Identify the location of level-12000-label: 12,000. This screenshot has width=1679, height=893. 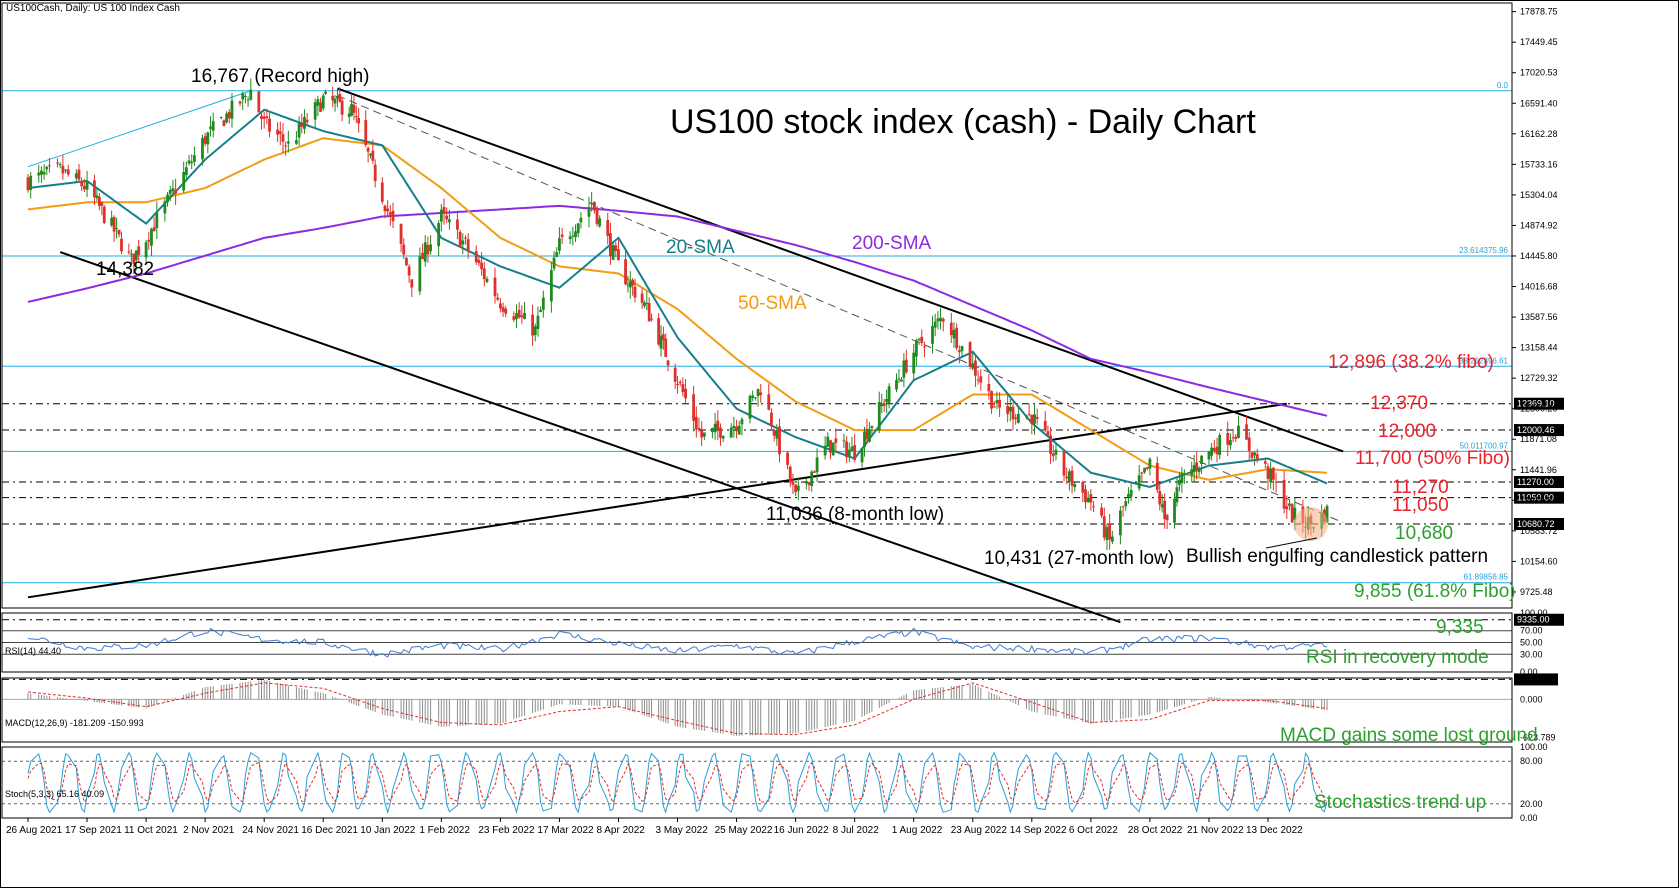
(1407, 431).